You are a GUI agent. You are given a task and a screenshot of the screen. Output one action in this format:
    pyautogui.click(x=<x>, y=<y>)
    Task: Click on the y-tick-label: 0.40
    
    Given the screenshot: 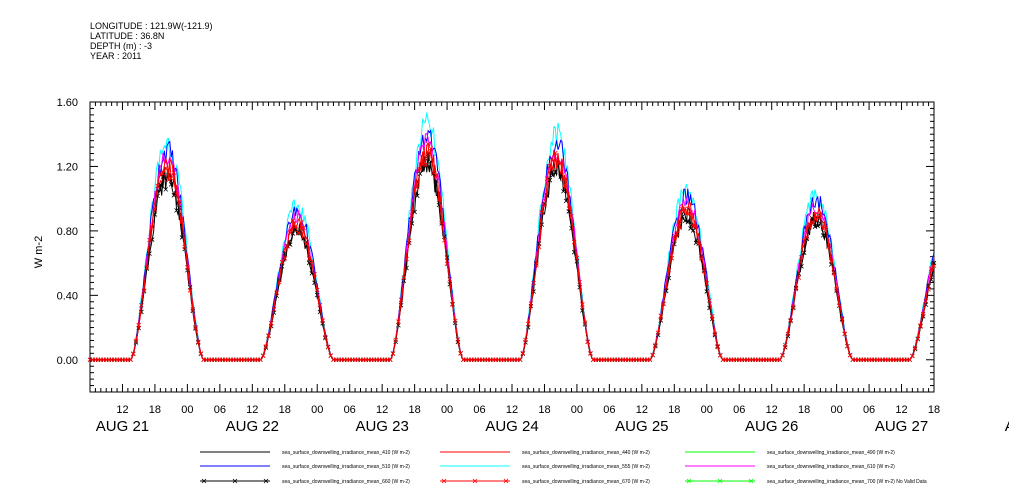 What is the action you would take?
    pyautogui.click(x=67, y=296)
    